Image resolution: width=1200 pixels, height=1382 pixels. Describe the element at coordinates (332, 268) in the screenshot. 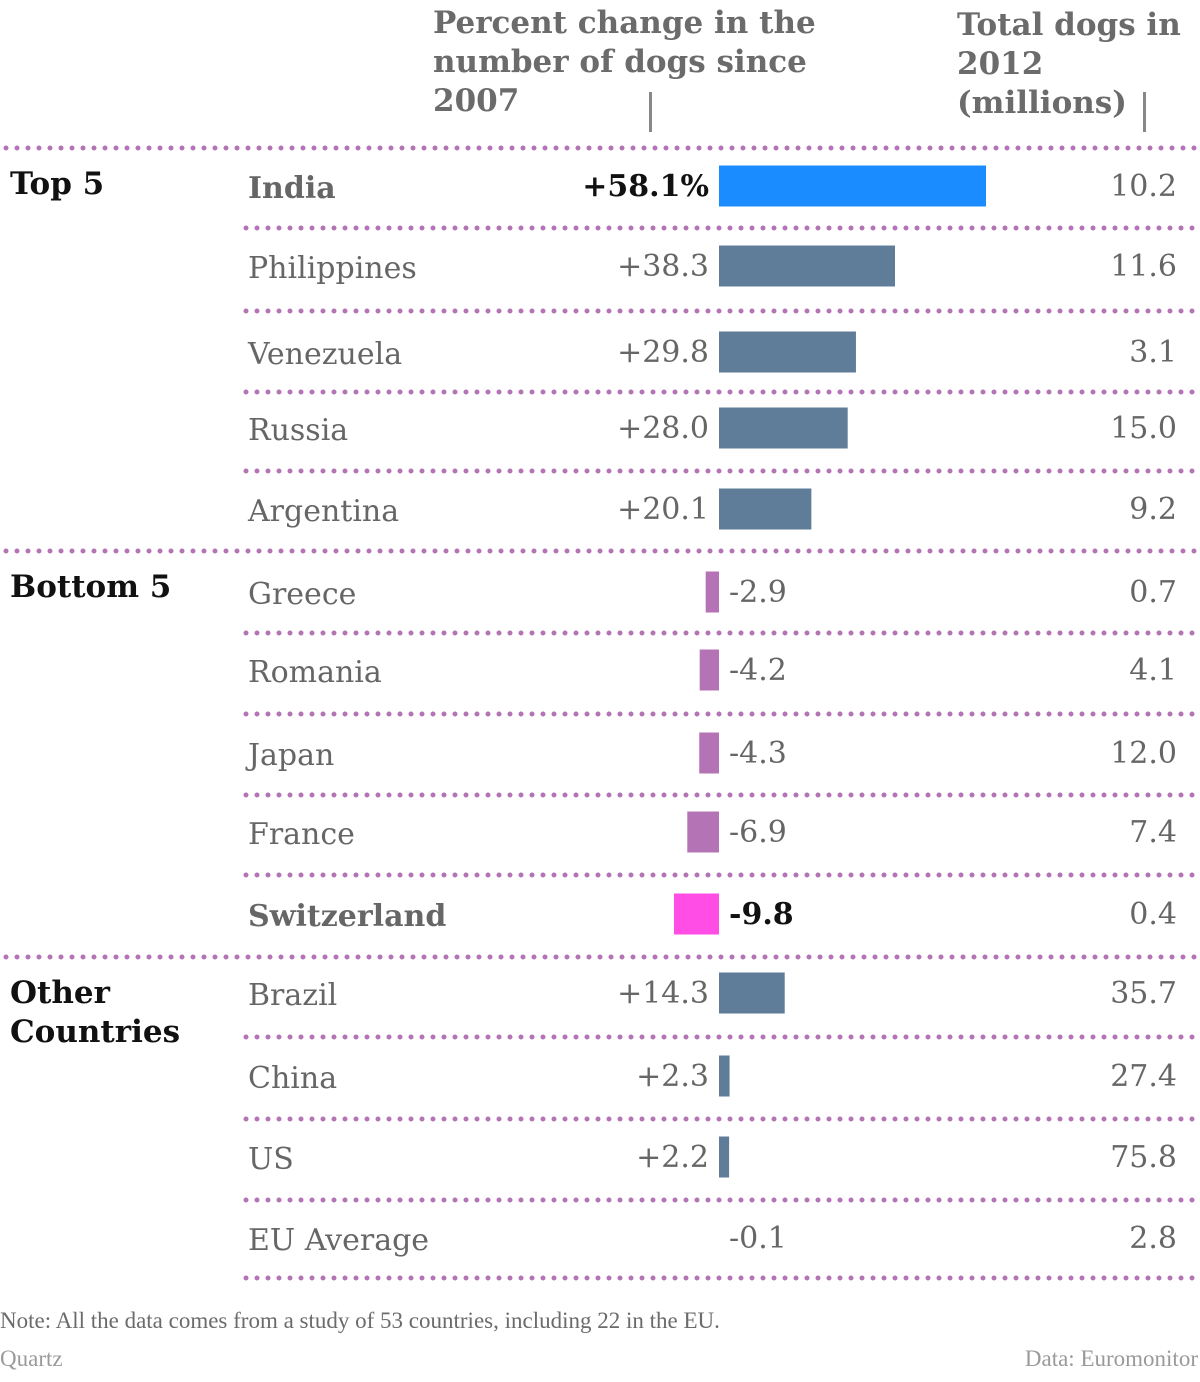

I see `country-label: Philippines` at that location.